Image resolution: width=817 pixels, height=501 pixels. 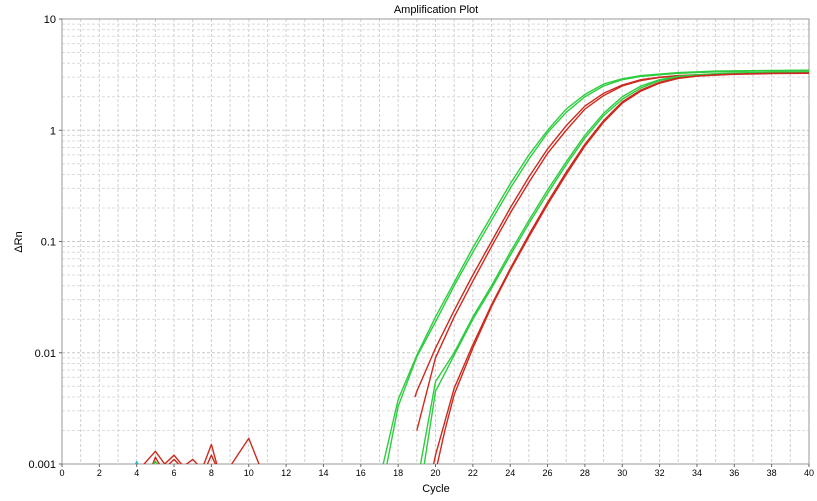 I want to click on x-axis-ticks: 0 2 4 6 8 10 12 14 16 18 20 22 24 26 28 30 32 34 36 38 40, so click(x=436, y=471).